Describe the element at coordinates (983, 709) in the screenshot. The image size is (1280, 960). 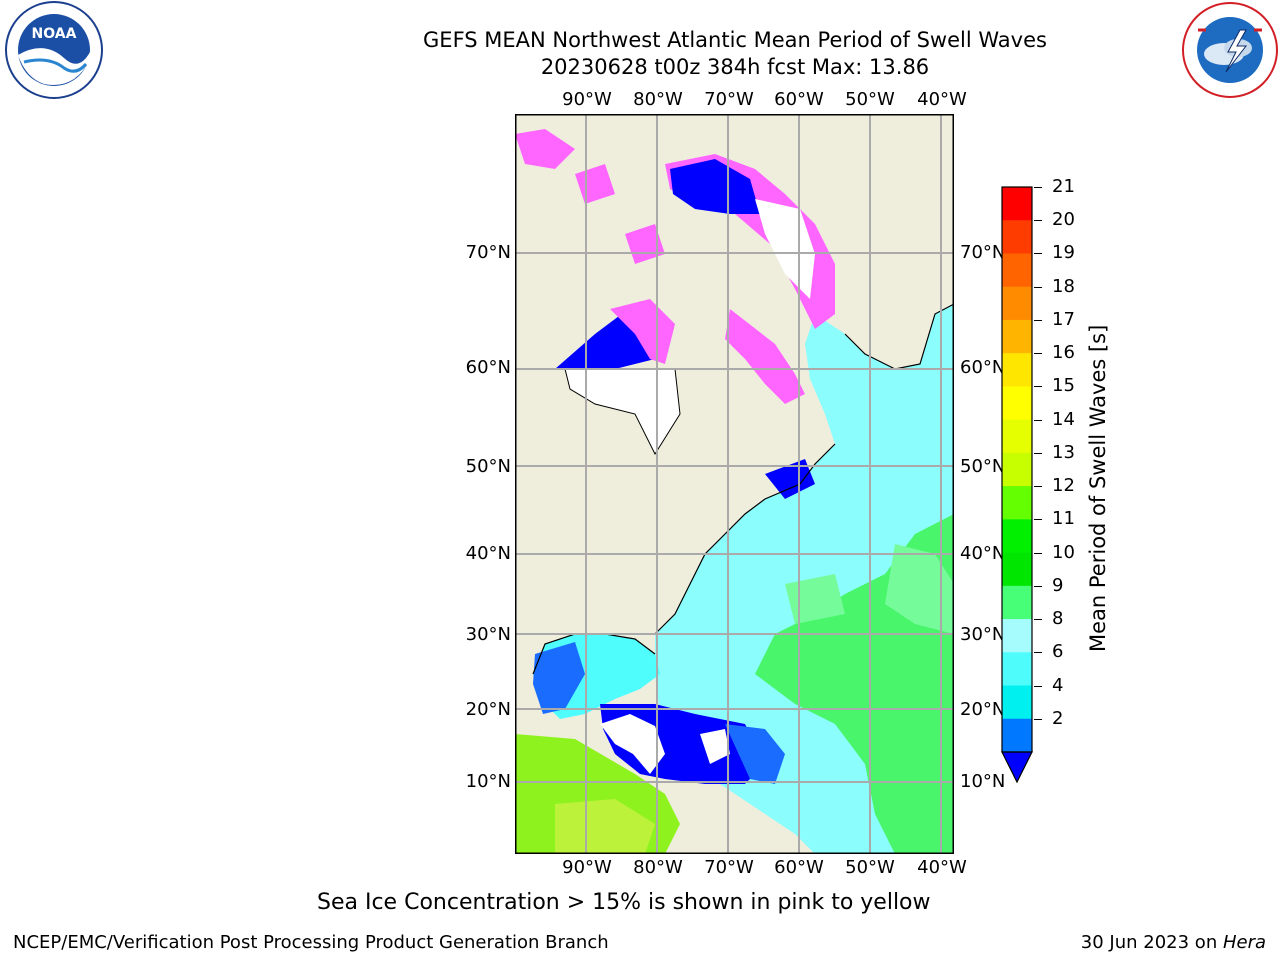
I see `lat-label-right-20n: 20°N` at that location.